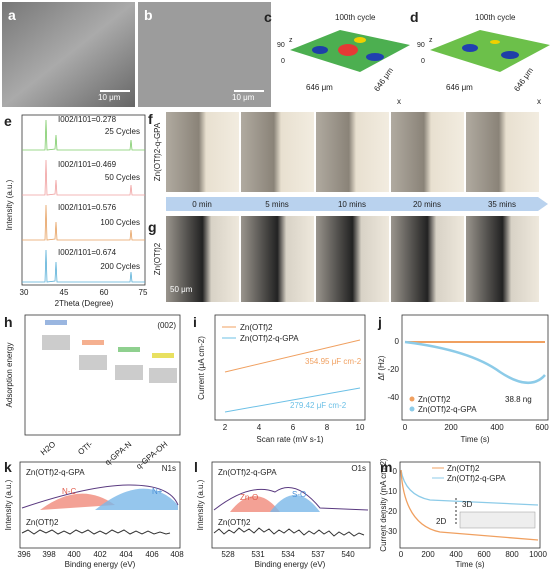 The height and width of the screenshot is (571, 554). I want to click on surface-map, so click(420, 51).